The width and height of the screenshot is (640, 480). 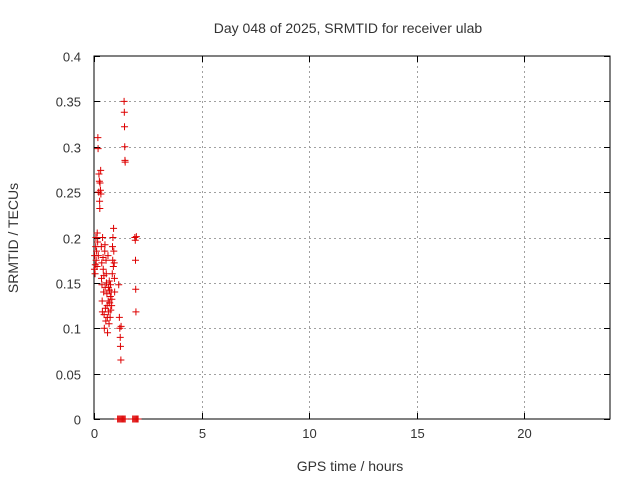 What do you see at coordinates (77, 420) in the screenshot?
I see `y-tick-label: 0` at bounding box center [77, 420].